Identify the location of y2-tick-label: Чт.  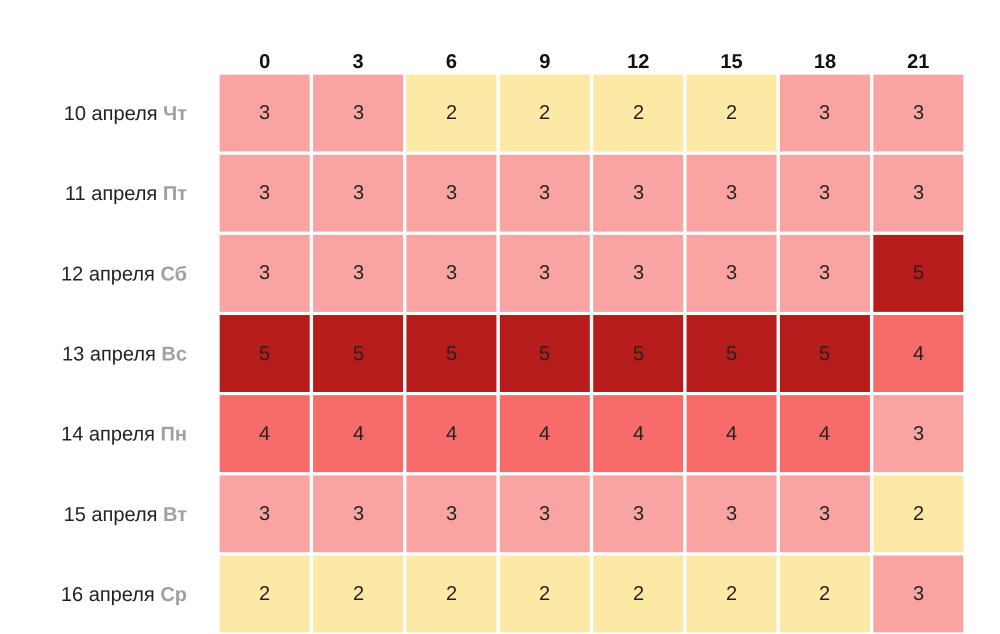
(175, 114).